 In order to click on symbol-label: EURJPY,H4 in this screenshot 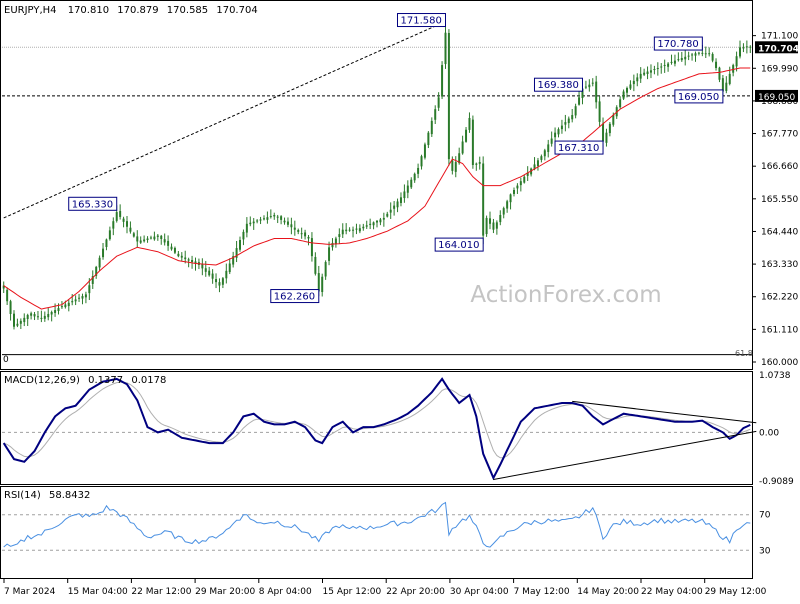, I will do `click(30, 10)`.